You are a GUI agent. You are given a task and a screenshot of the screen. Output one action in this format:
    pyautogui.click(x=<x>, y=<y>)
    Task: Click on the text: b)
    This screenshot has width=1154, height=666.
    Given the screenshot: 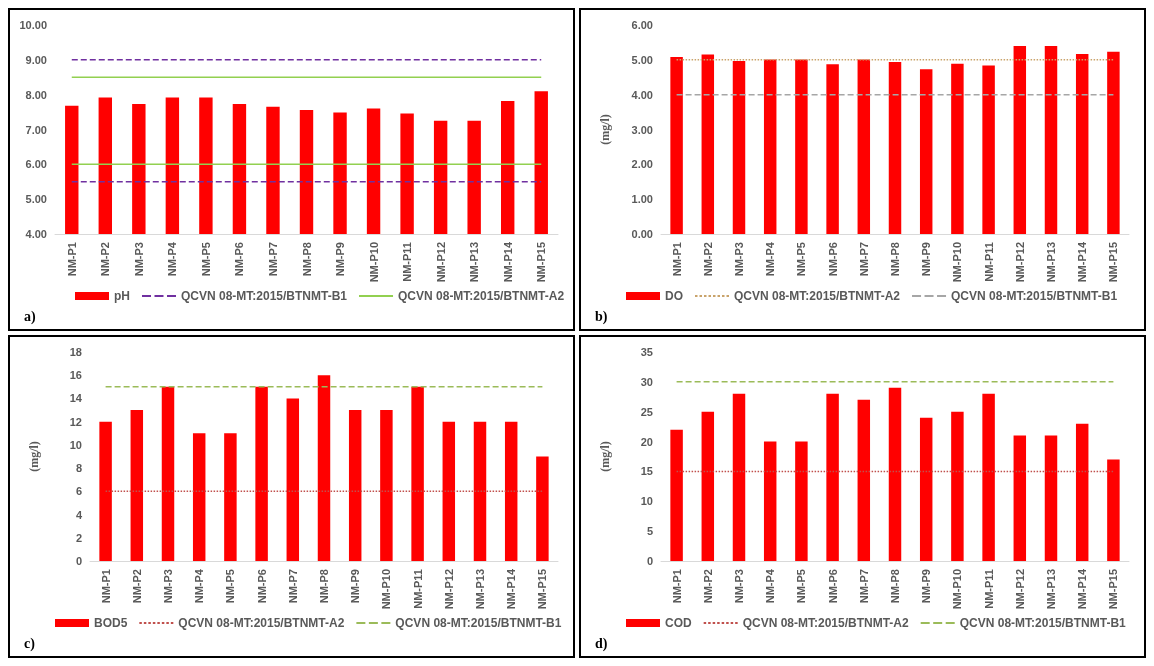 What is the action you would take?
    pyautogui.click(x=601, y=316)
    